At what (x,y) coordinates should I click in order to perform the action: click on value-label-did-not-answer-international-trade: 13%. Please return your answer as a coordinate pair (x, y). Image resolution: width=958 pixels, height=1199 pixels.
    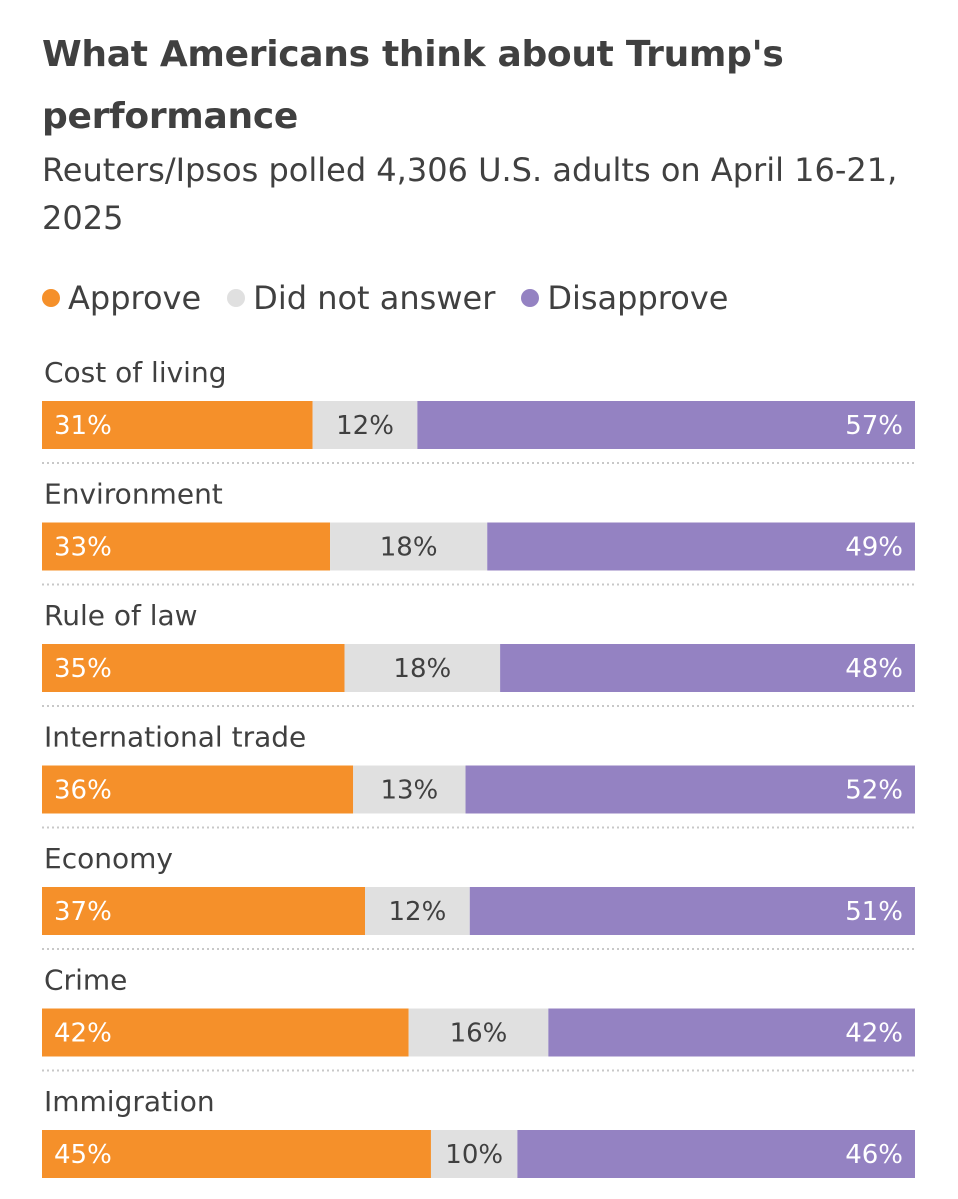
    Looking at the image, I should click on (409, 791).